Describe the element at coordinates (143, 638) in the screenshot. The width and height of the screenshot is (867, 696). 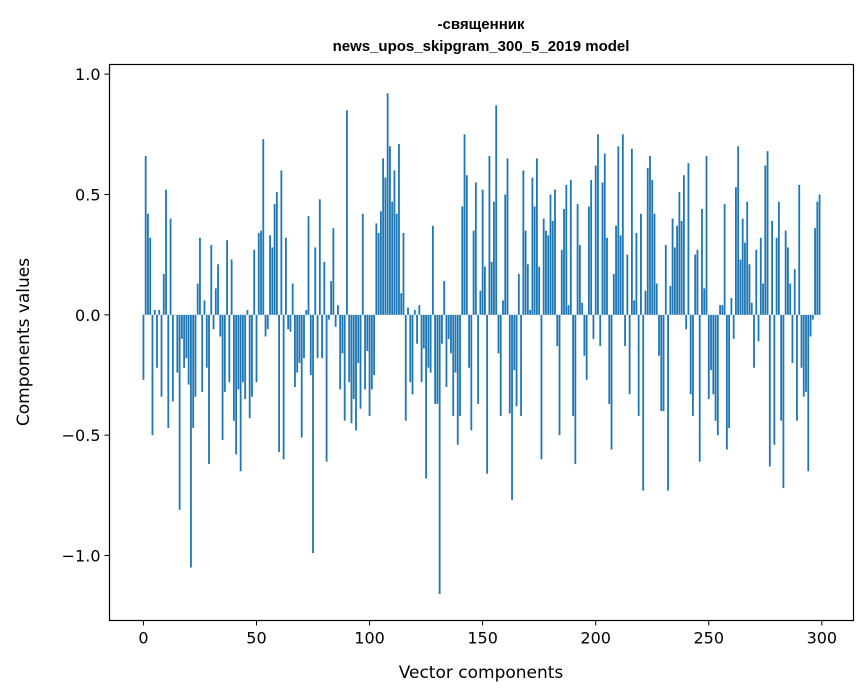
I see `x-tick-label: 0` at that location.